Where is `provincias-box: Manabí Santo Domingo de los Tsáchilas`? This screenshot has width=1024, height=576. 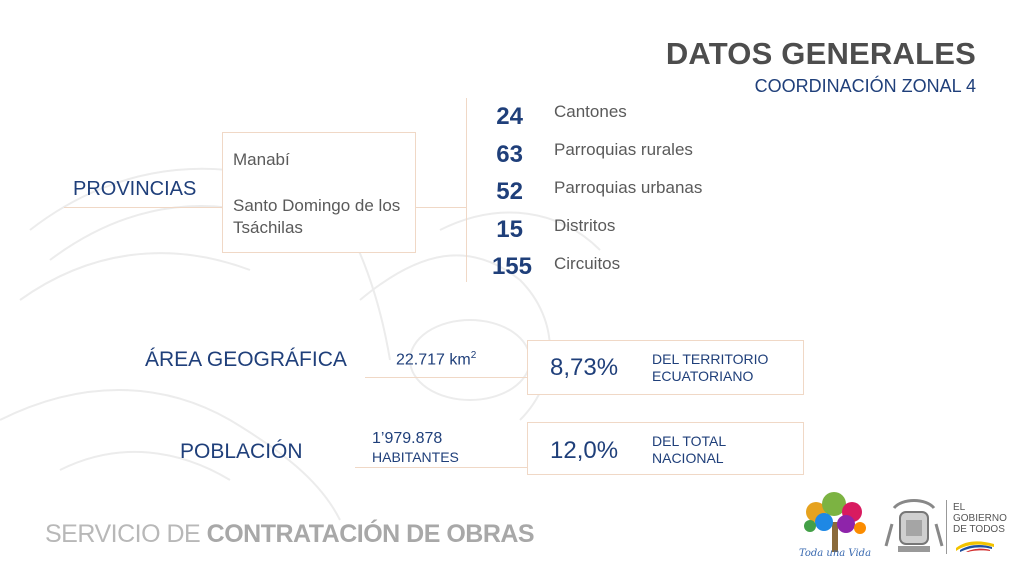 provincias-box: Manabí Santo Domingo de los Tsáchilas is located at coordinates (319, 192).